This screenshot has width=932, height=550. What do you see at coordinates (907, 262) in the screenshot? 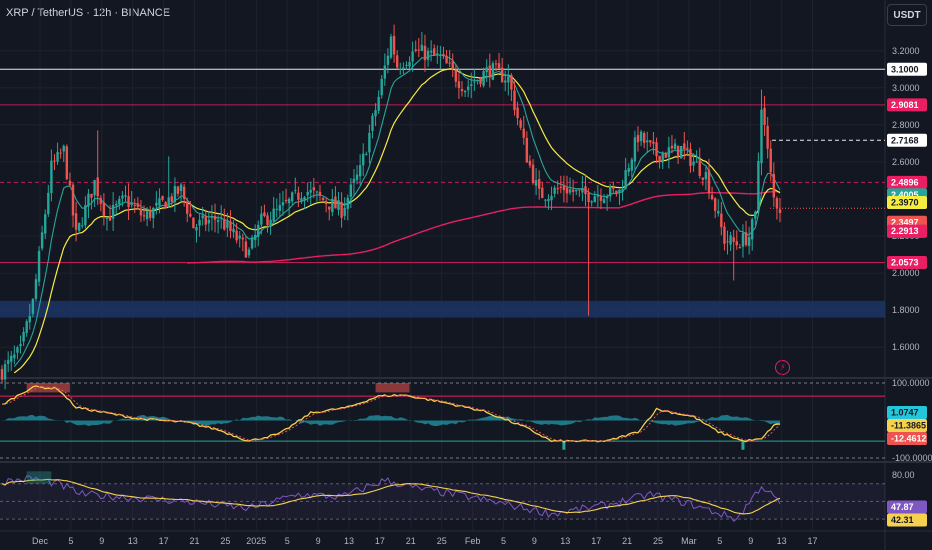
I see `level-tag-bg` at bounding box center [907, 262].